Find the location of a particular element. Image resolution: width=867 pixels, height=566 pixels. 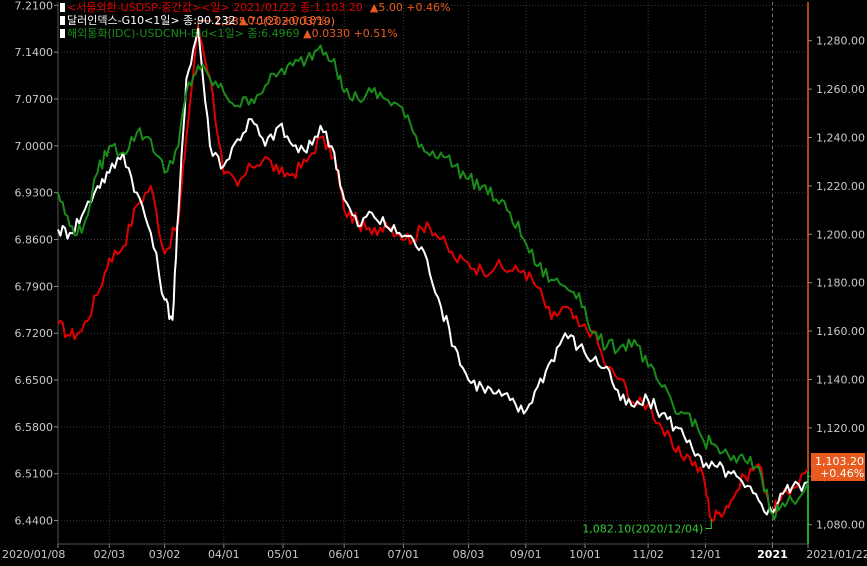

x-tick-label: 11/02 is located at coordinates (648, 554).